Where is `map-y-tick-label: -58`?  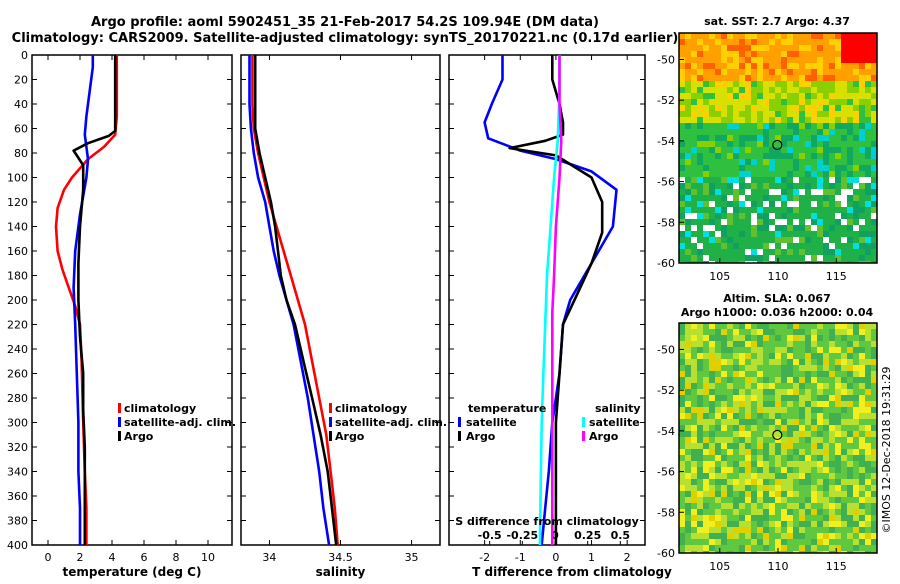 map-y-tick-label: -58 is located at coordinates (666, 512).